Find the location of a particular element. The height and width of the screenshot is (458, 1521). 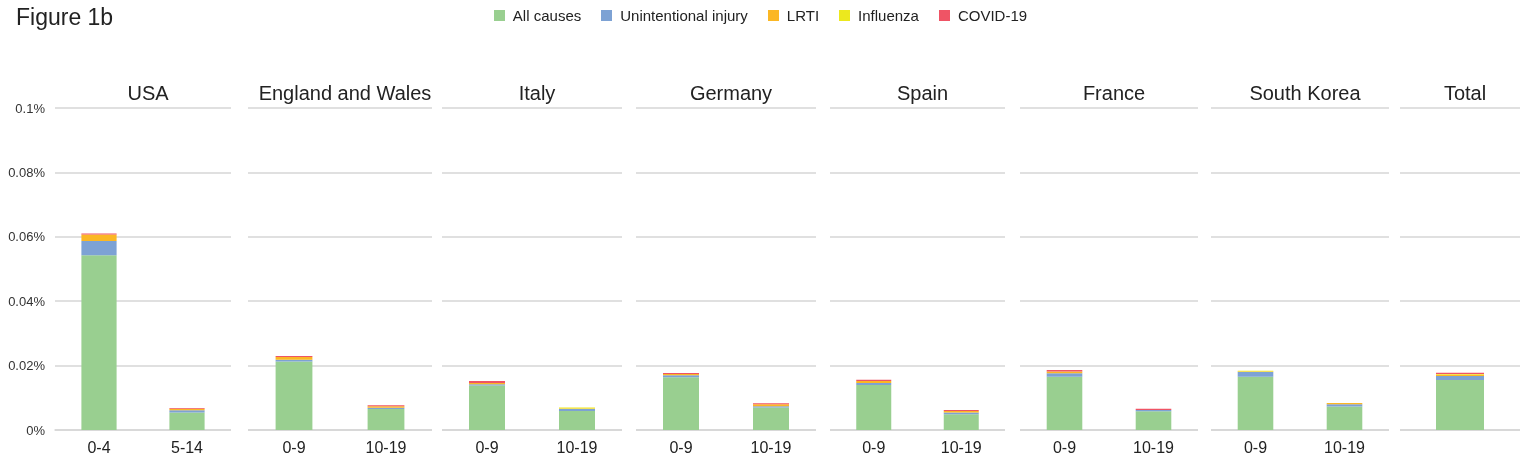

chart-title: France is located at coordinates (1114, 93).